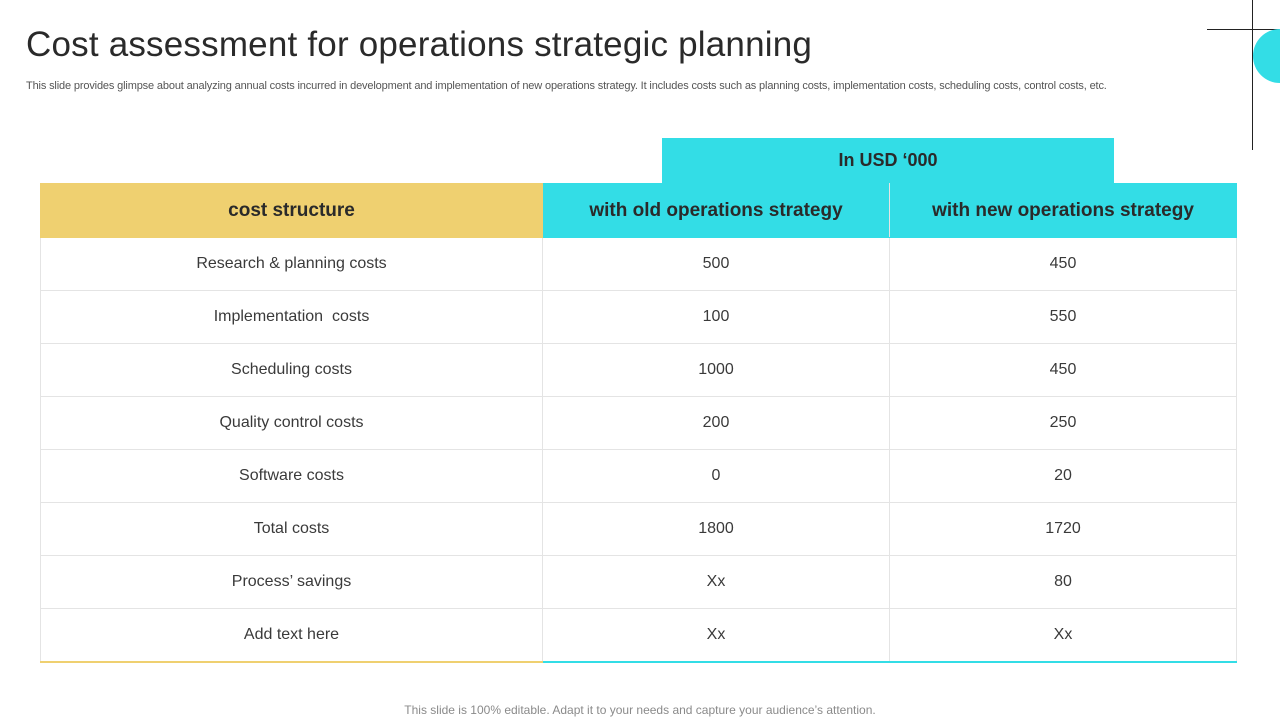 The image size is (1280, 720). What do you see at coordinates (291, 210) in the screenshot?
I see `column-header-cost-structure: cost structure` at bounding box center [291, 210].